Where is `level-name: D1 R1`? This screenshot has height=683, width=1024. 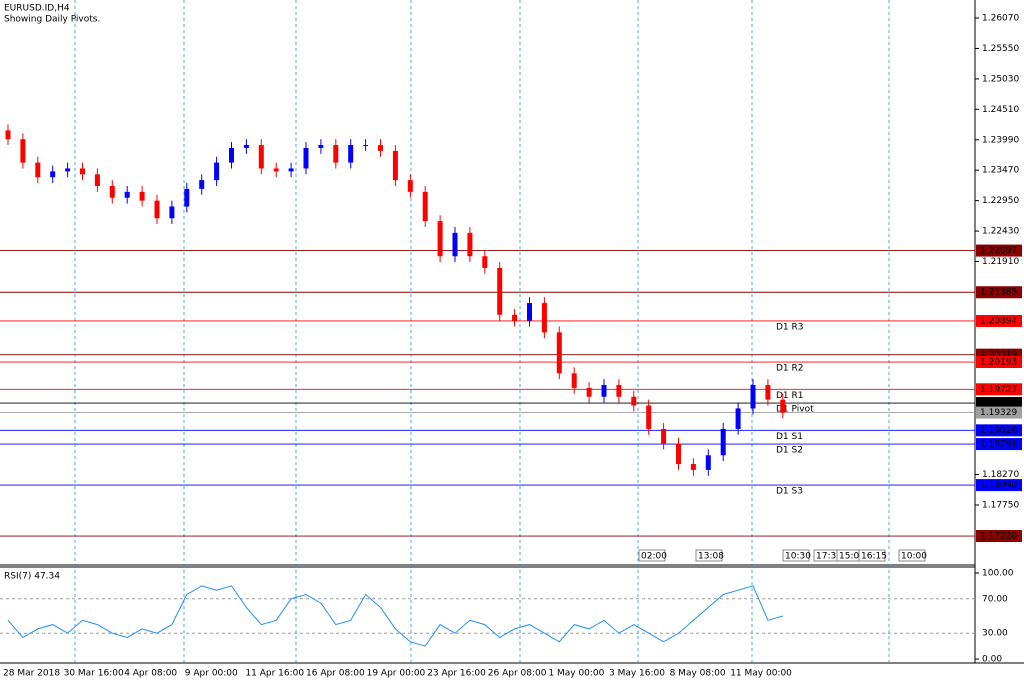
level-name: D1 R1 is located at coordinates (790, 396).